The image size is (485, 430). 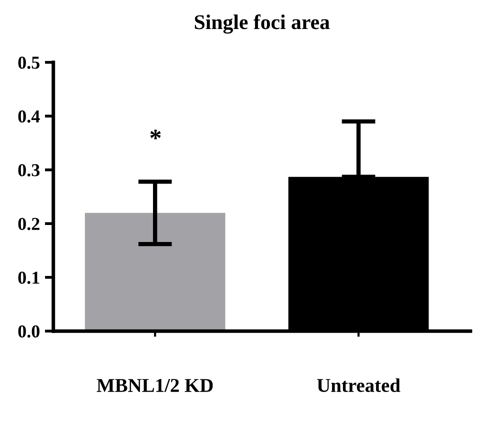 I want to click on x-tick-label: MBNL1/2 KD, so click(x=154, y=385).